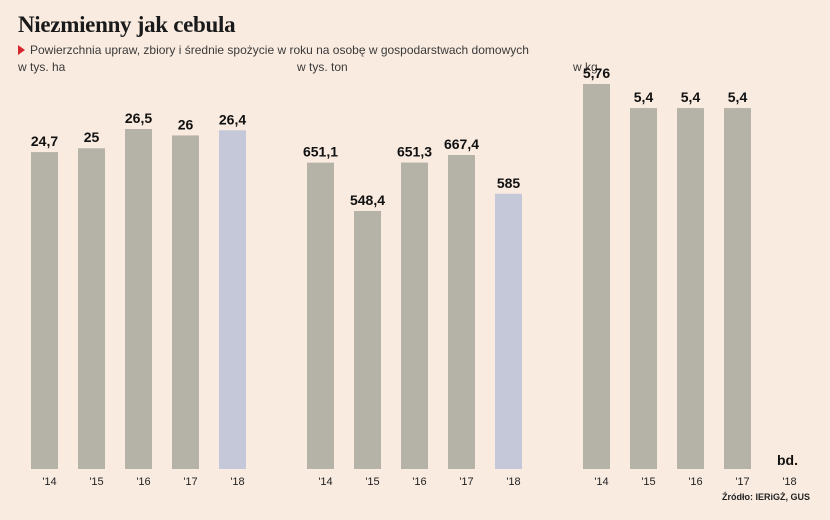  Describe the element at coordinates (419, 482) in the screenshot. I see `harvest-tick-label: '16` at that location.